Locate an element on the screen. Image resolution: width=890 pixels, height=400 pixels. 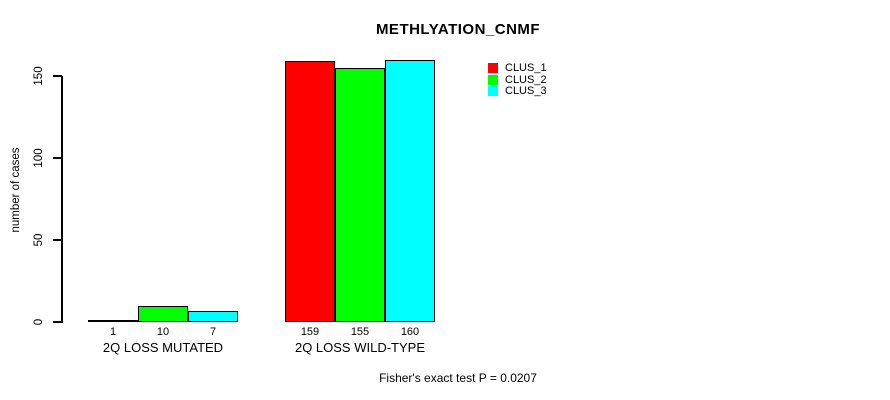
x-group-label: 2Q LOSS WILD-TYPE is located at coordinates (360, 347).